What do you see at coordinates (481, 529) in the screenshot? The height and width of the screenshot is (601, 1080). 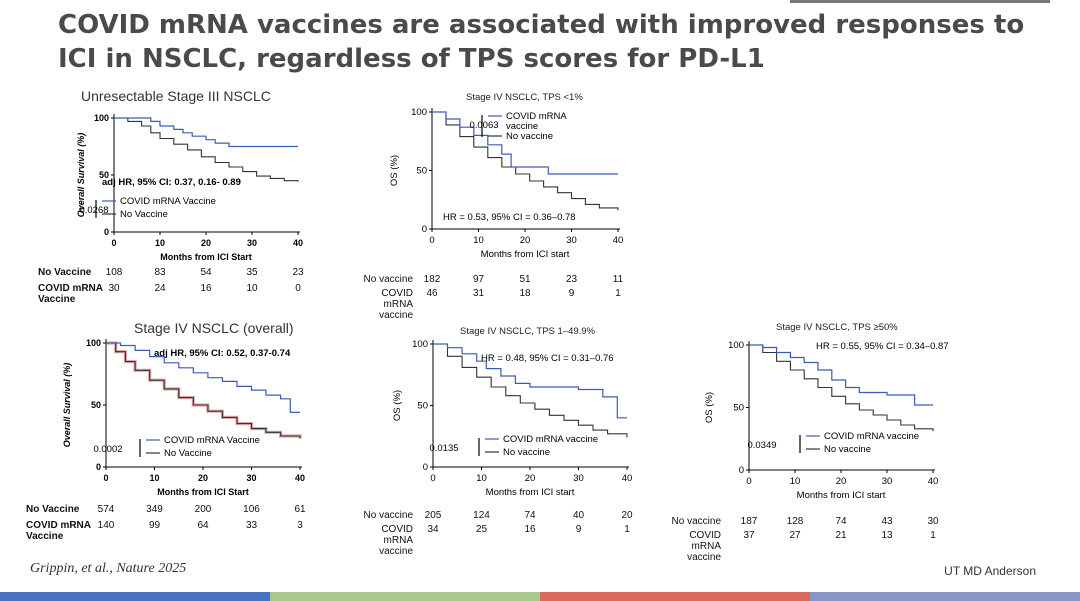 I see `risk-count: 25` at bounding box center [481, 529].